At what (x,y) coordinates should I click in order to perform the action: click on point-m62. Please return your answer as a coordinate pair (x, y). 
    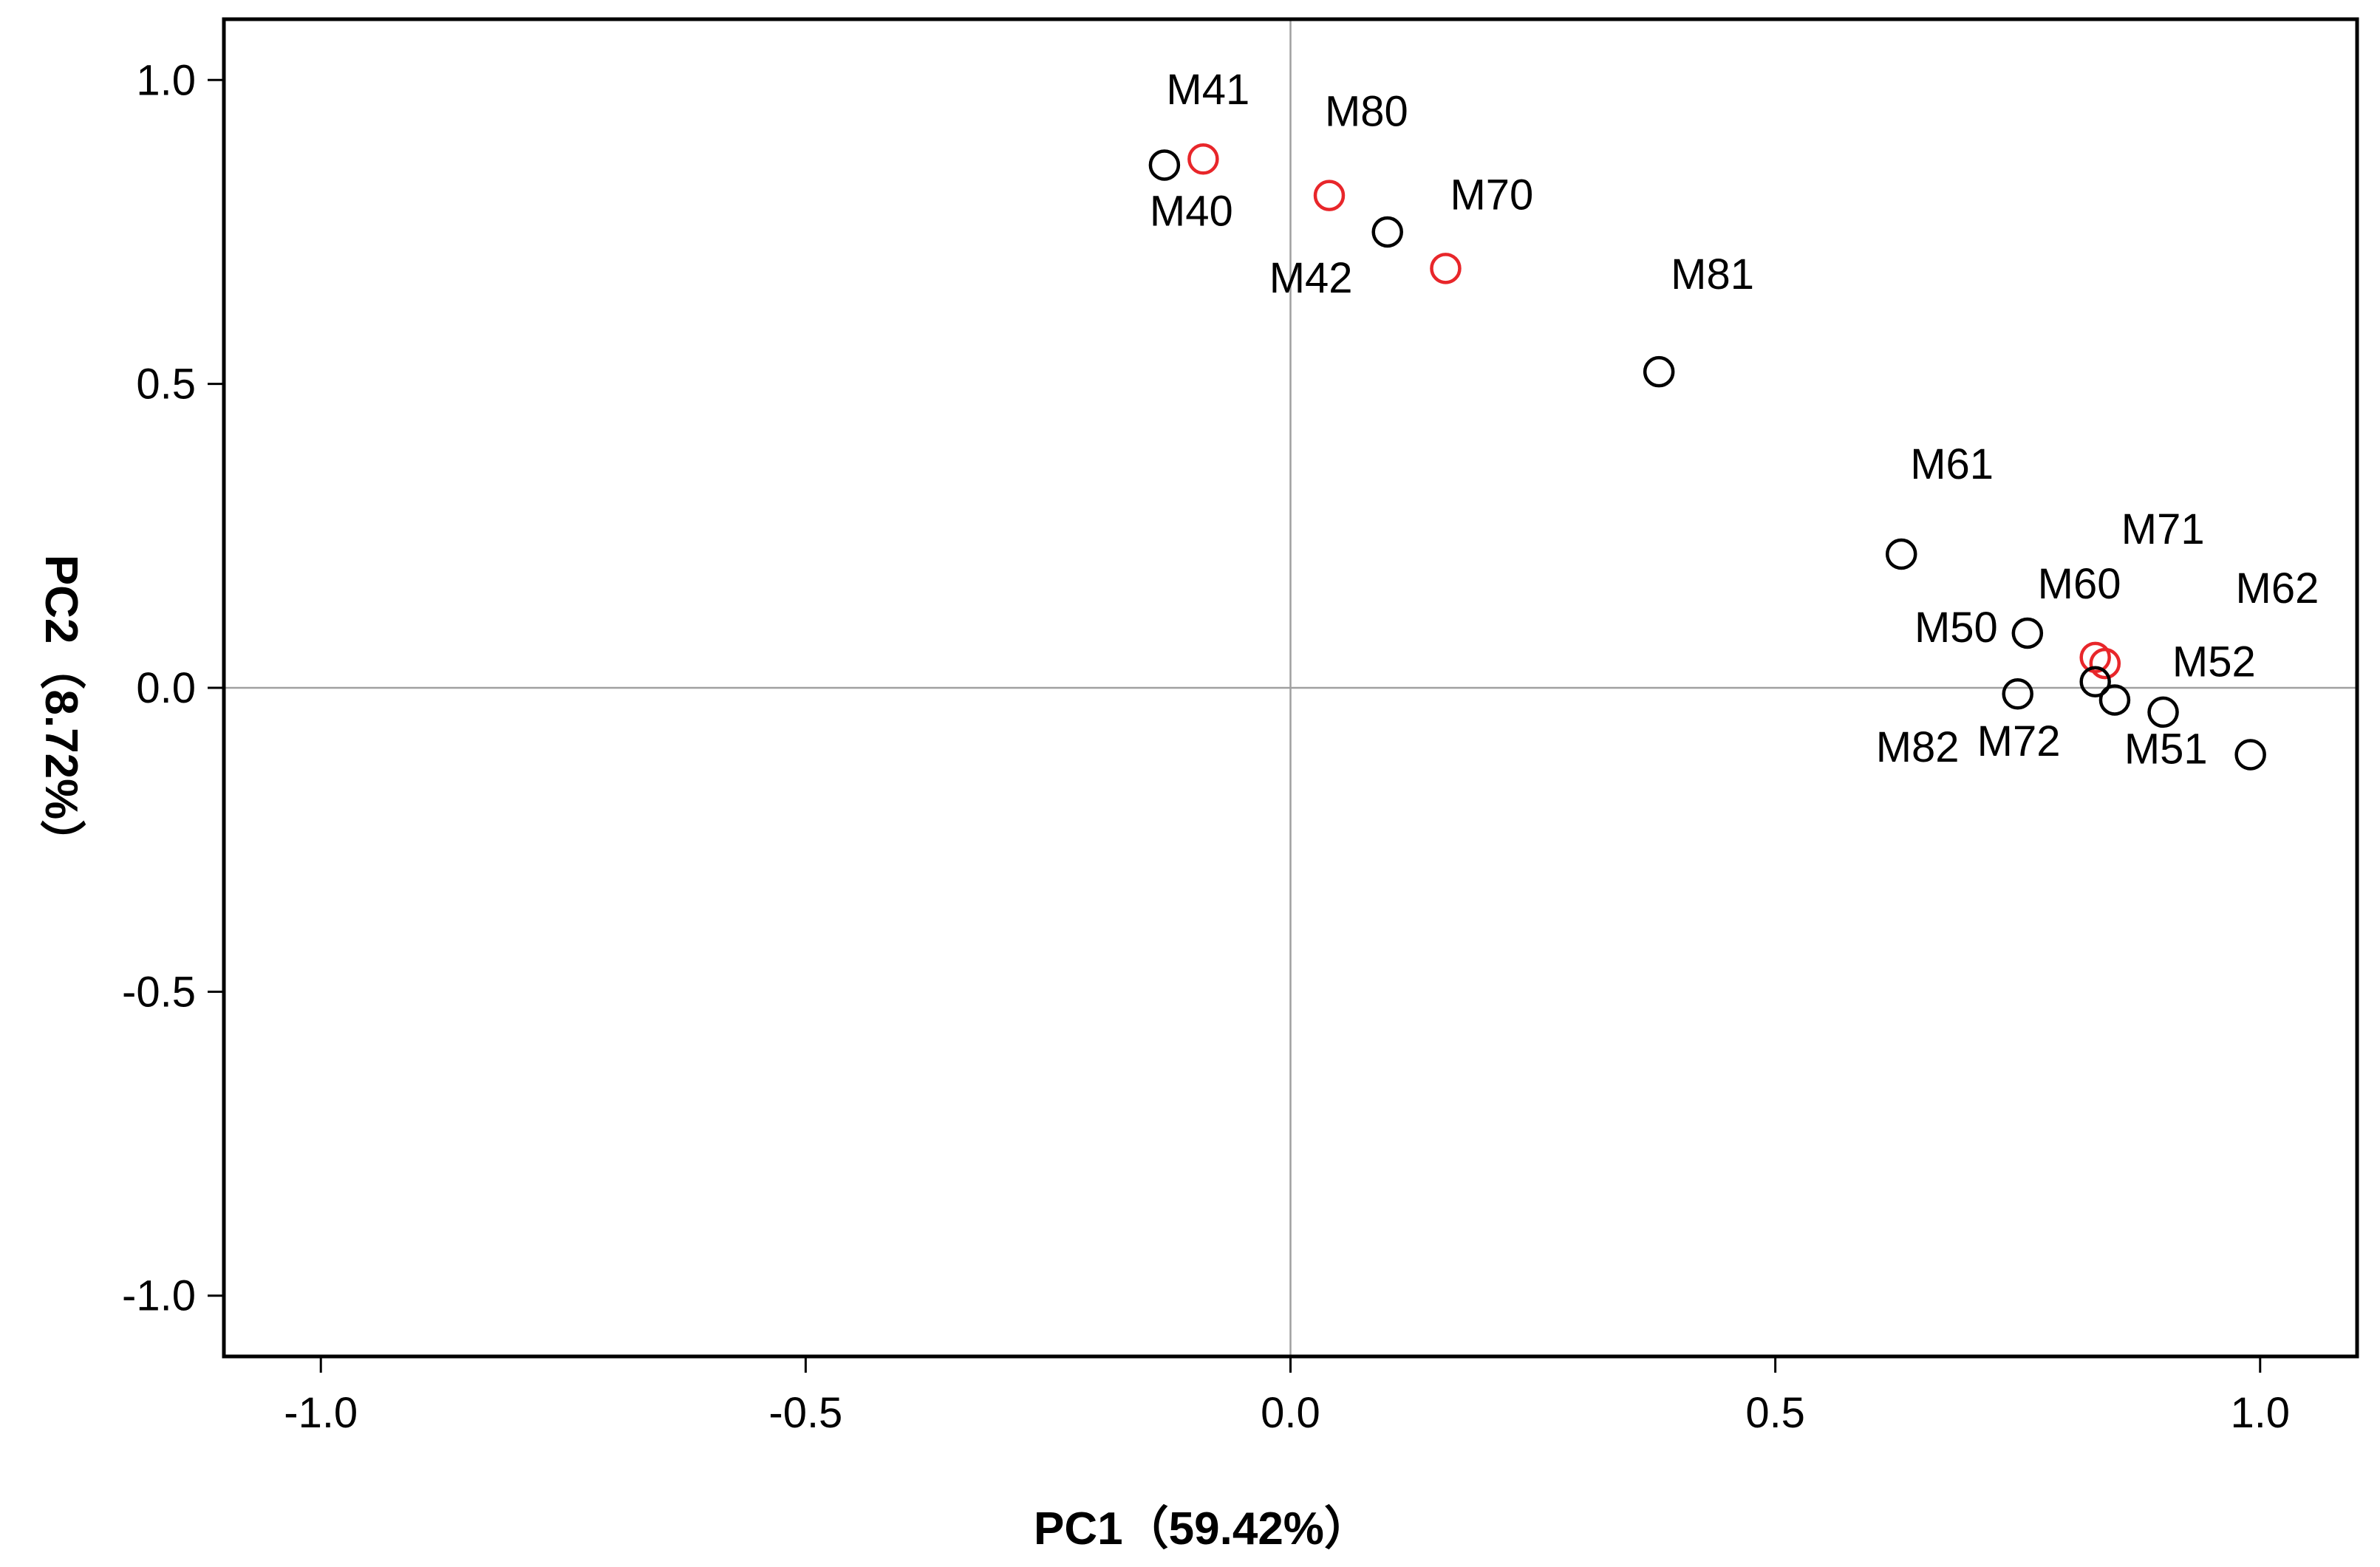
    Looking at the image, I should click on (2163, 712).